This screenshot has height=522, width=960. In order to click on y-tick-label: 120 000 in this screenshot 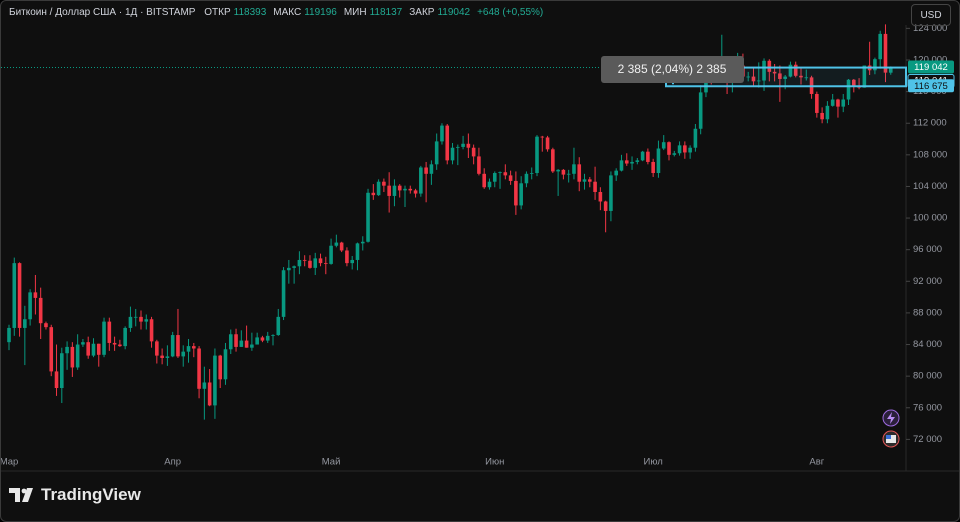, I will do `click(930, 60)`.